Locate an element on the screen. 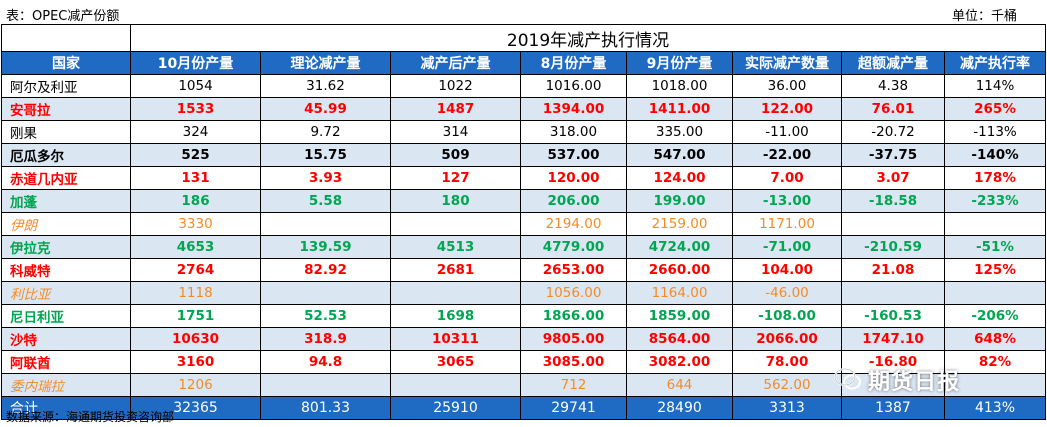  value-cell: 335.00 is located at coordinates (679, 132).